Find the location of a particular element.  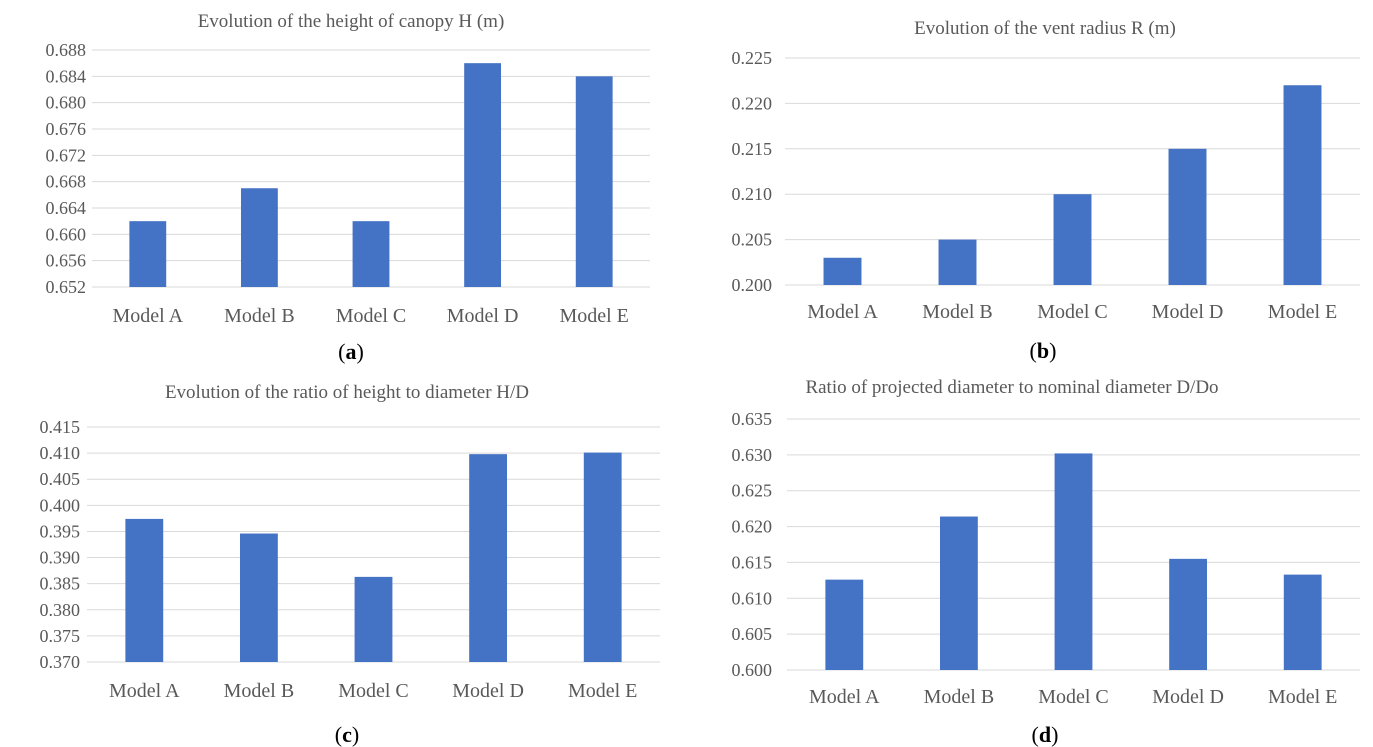

x-tick-label-b-3: Model C is located at coordinates (1072, 312).